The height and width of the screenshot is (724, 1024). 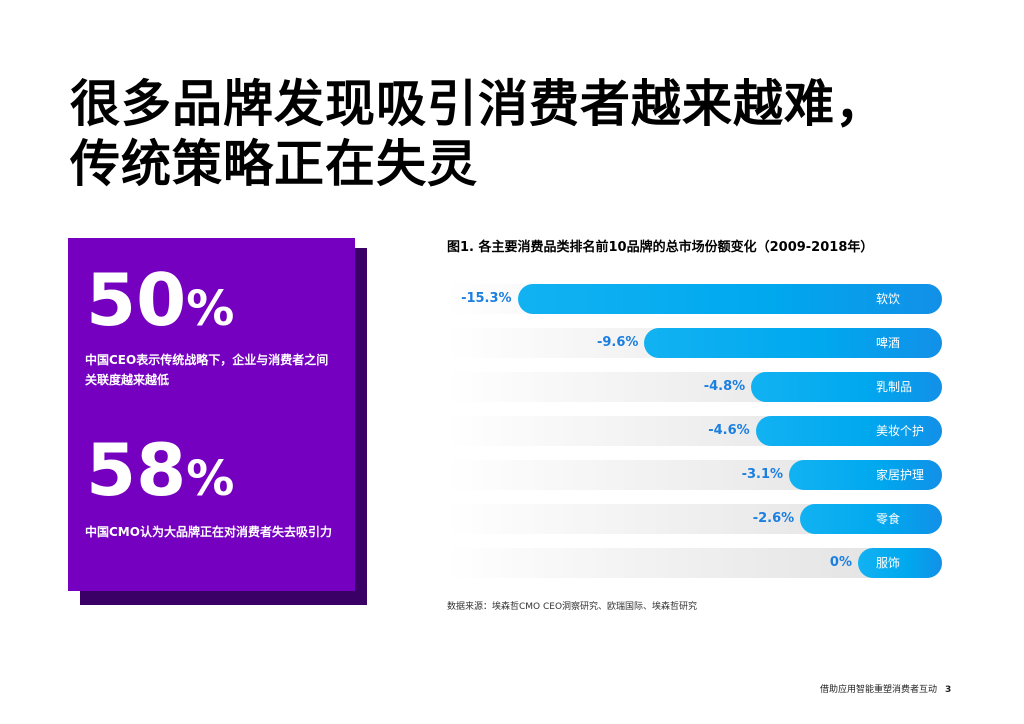 I want to click on bar-value-label: 0%, so click(x=840, y=562).